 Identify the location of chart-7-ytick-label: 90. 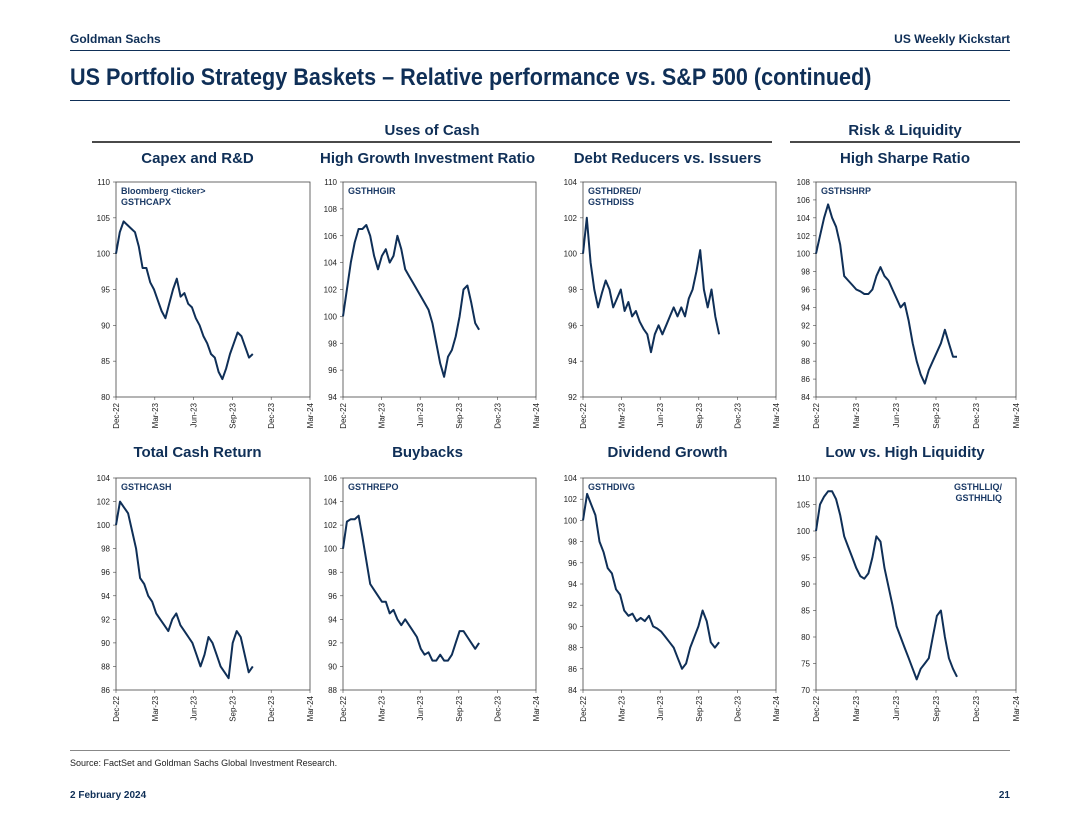
(572, 626).